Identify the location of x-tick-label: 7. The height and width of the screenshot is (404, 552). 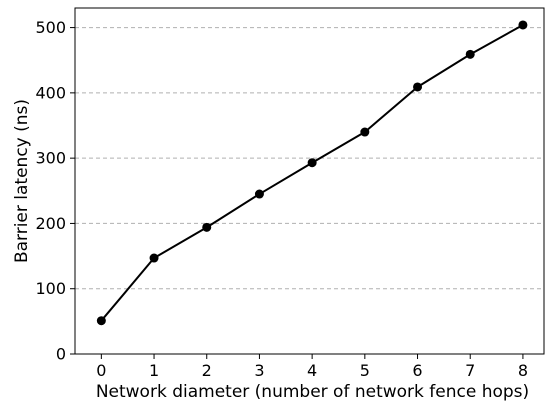
(470, 370).